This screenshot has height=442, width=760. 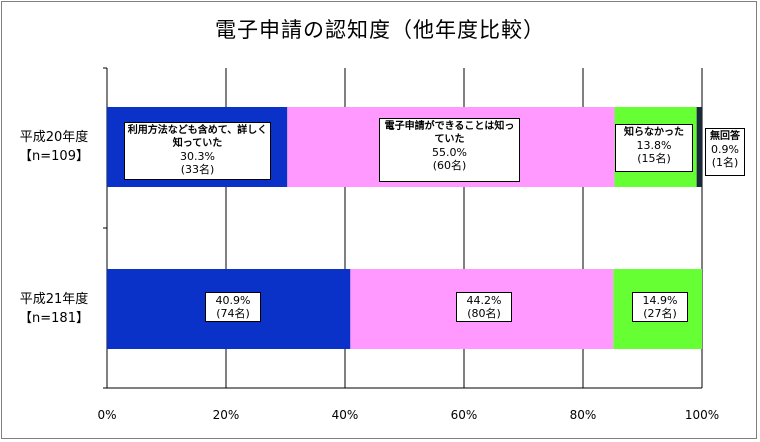 What do you see at coordinates (654, 148) in the screenshot?
I see `data-label: 知らなかった 13.8% (15名)` at bounding box center [654, 148].